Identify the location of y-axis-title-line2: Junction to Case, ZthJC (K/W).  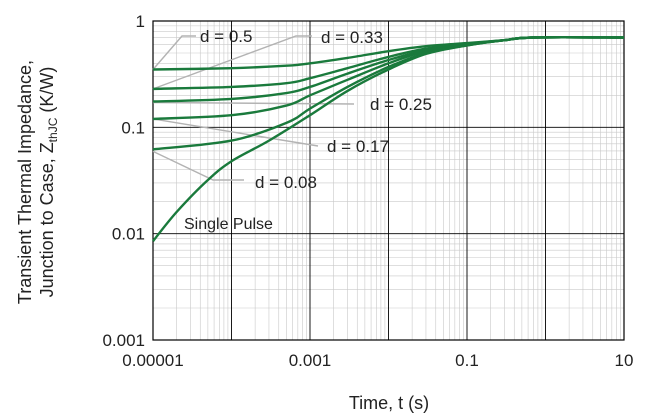
(48, 182).